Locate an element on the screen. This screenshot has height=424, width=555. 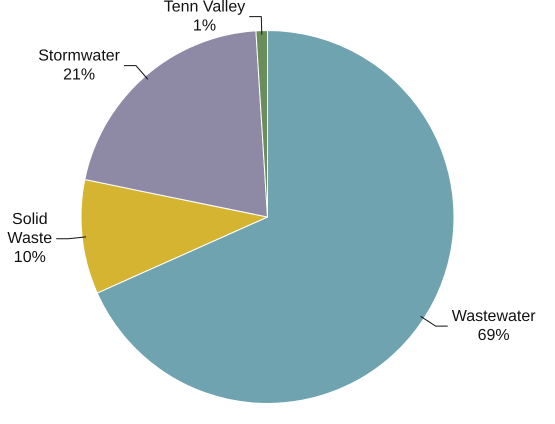
slice-label: Stormwater is located at coordinates (79, 56).